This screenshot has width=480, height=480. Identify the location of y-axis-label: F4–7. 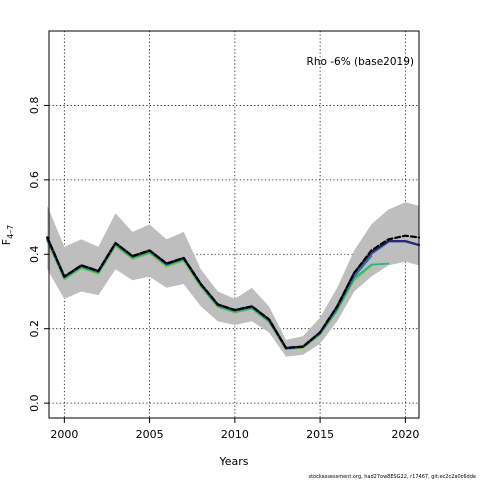
(7, 235).